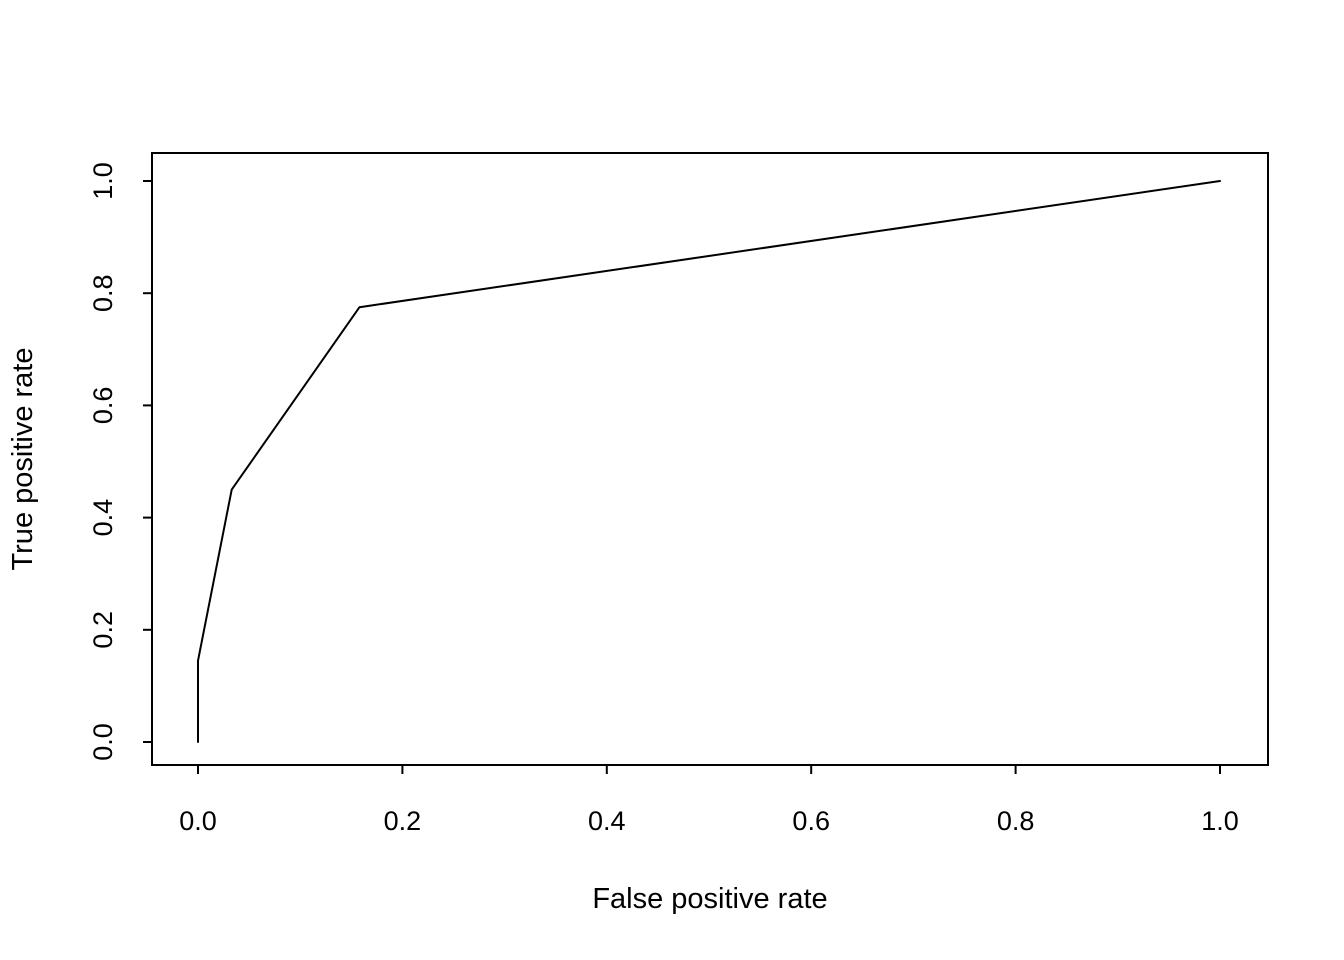 The width and height of the screenshot is (1344, 960). I want to click on y-axis-tick-label: 0.2, so click(103, 630).